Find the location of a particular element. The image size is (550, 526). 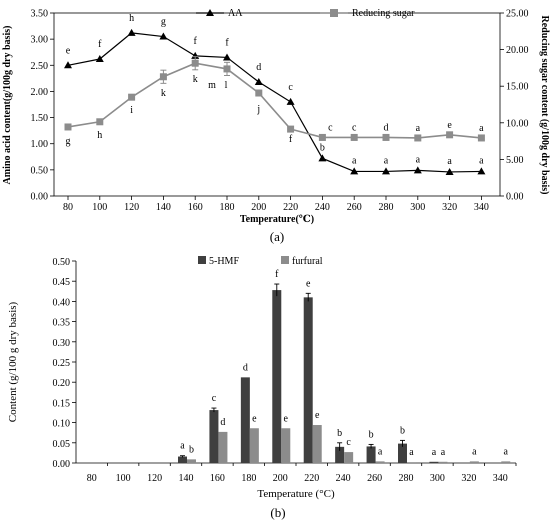

bar-letter: e is located at coordinates (286, 418).